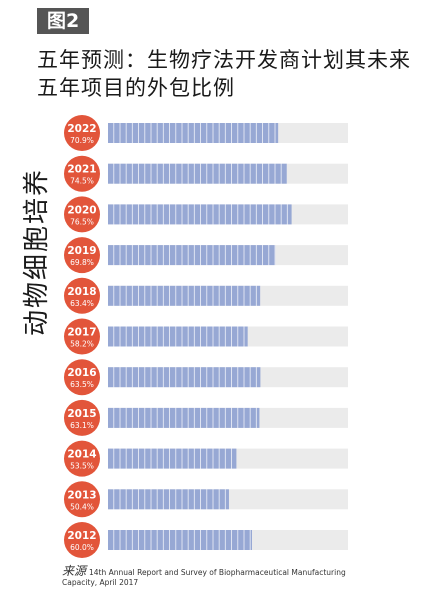 The height and width of the screenshot is (597, 430). What do you see at coordinates (82, 181) in the screenshot?
I see `data-label: 74.5%` at bounding box center [82, 181].